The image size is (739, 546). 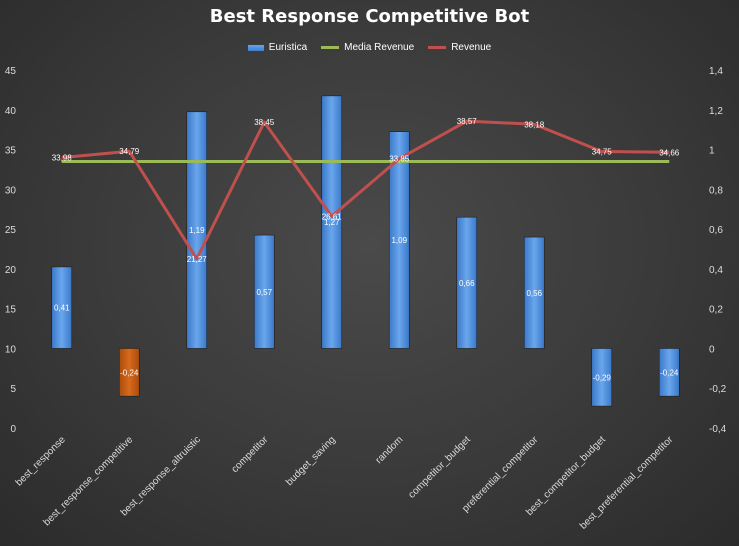 I want to click on x-tick-label: competitor, so click(x=250, y=454).